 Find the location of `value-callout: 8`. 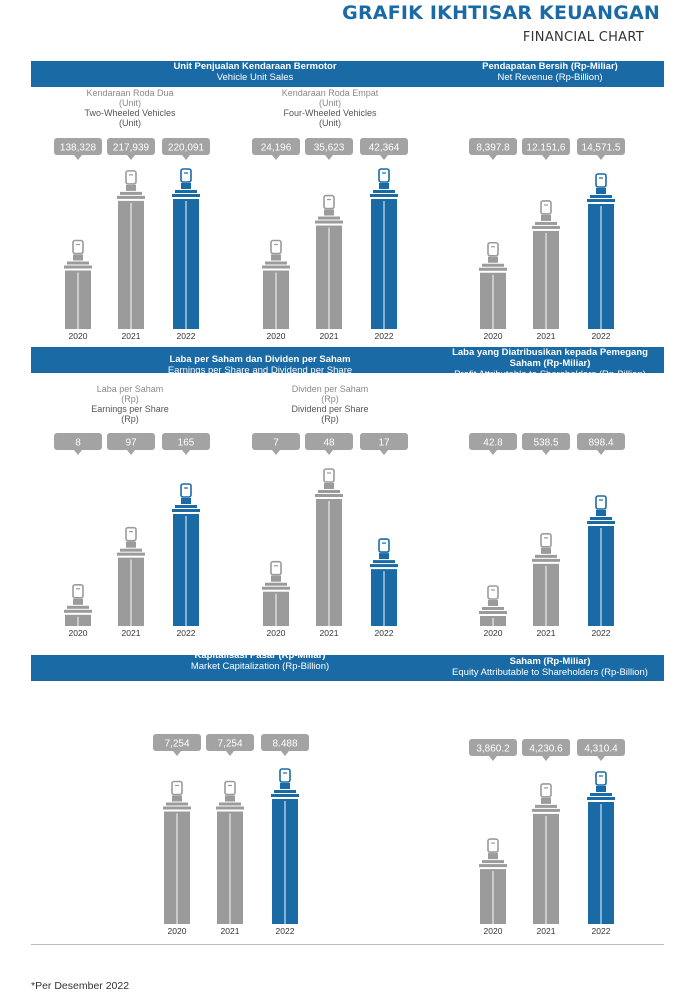

value-callout: 8 is located at coordinates (78, 444).